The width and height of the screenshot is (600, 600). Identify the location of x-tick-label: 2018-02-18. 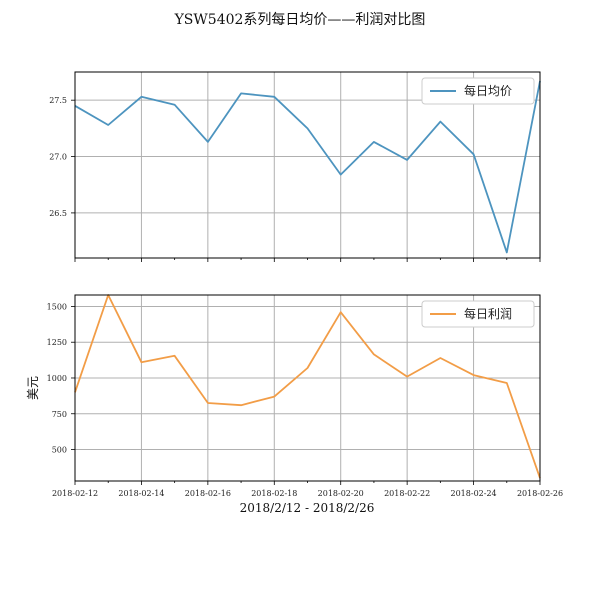
(274, 493).